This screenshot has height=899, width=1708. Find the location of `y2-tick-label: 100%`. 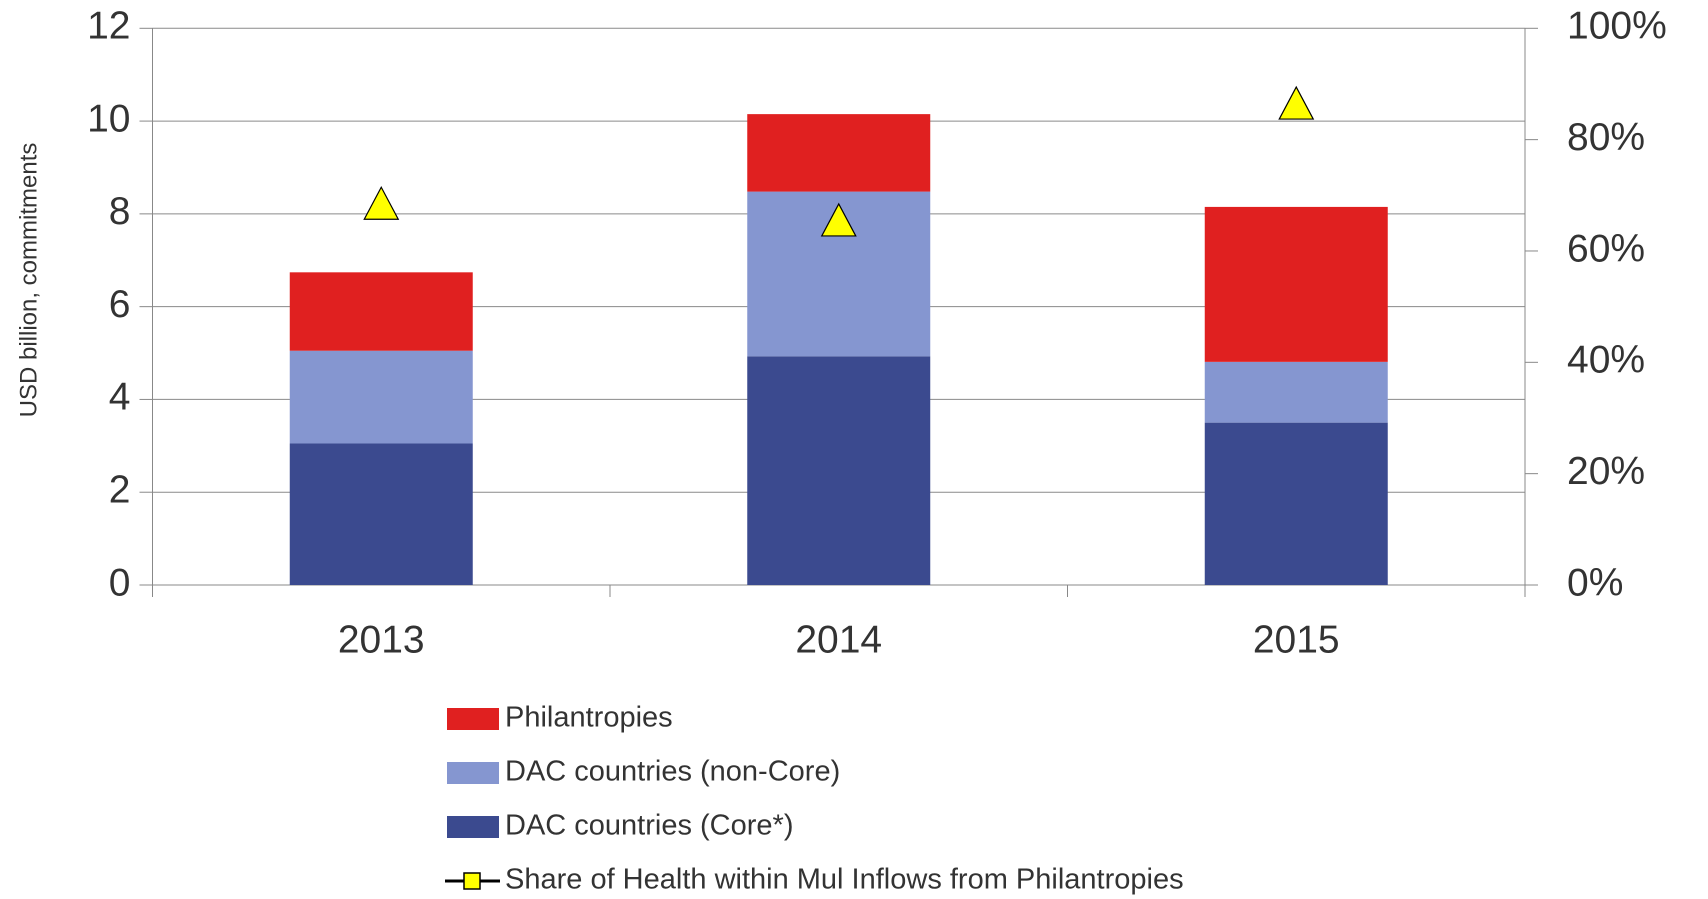

y2-tick-label: 100% is located at coordinates (1617, 26).